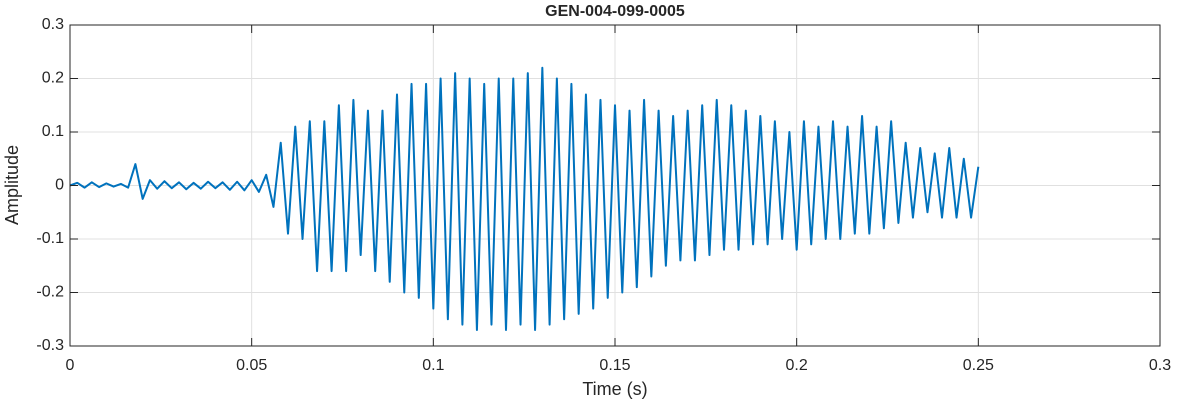 The height and width of the screenshot is (404, 1177). I want to click on x-tick-label: 0.15, so click(614, 365).